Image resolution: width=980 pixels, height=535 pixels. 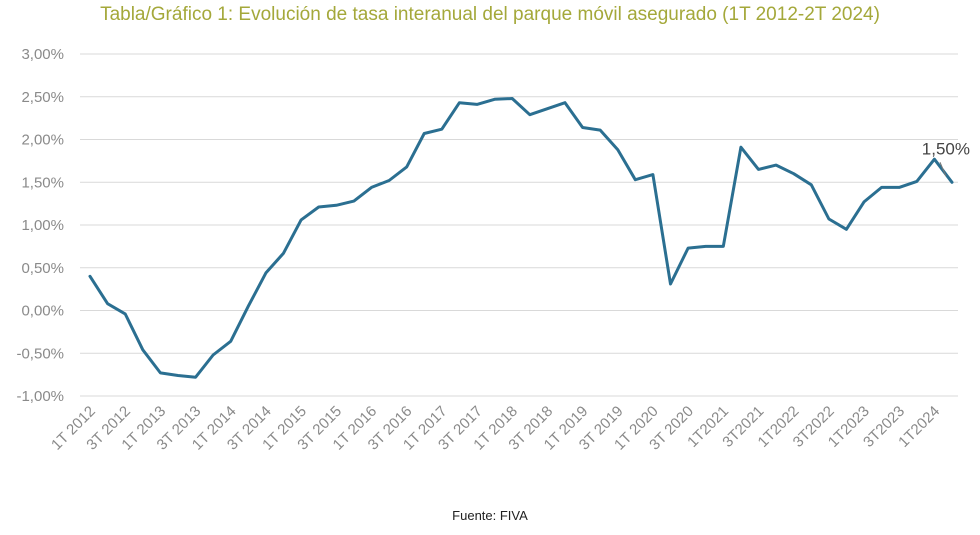 What do you see at coordinates (40, 353) in the screenshot?
I see `y-tick-label: -0,50%` at bounding box center [40, 353].